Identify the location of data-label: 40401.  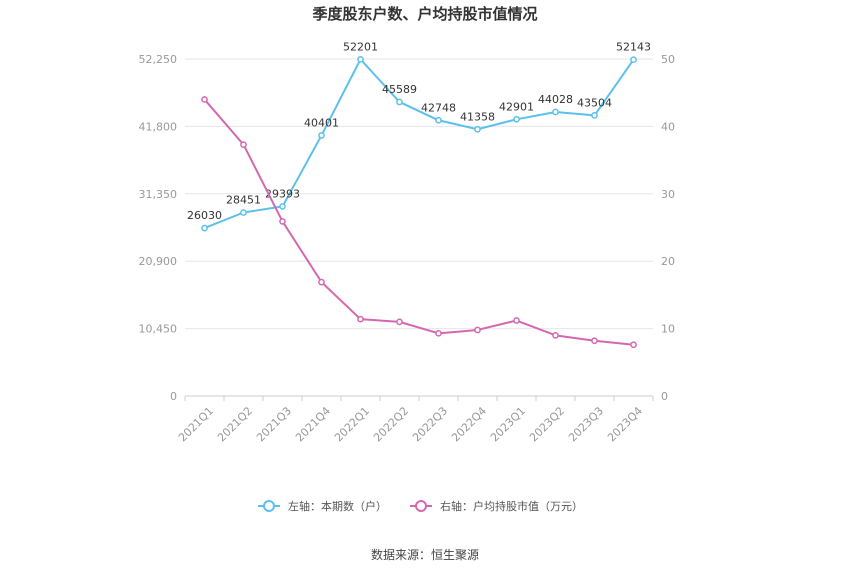
(321, 122).